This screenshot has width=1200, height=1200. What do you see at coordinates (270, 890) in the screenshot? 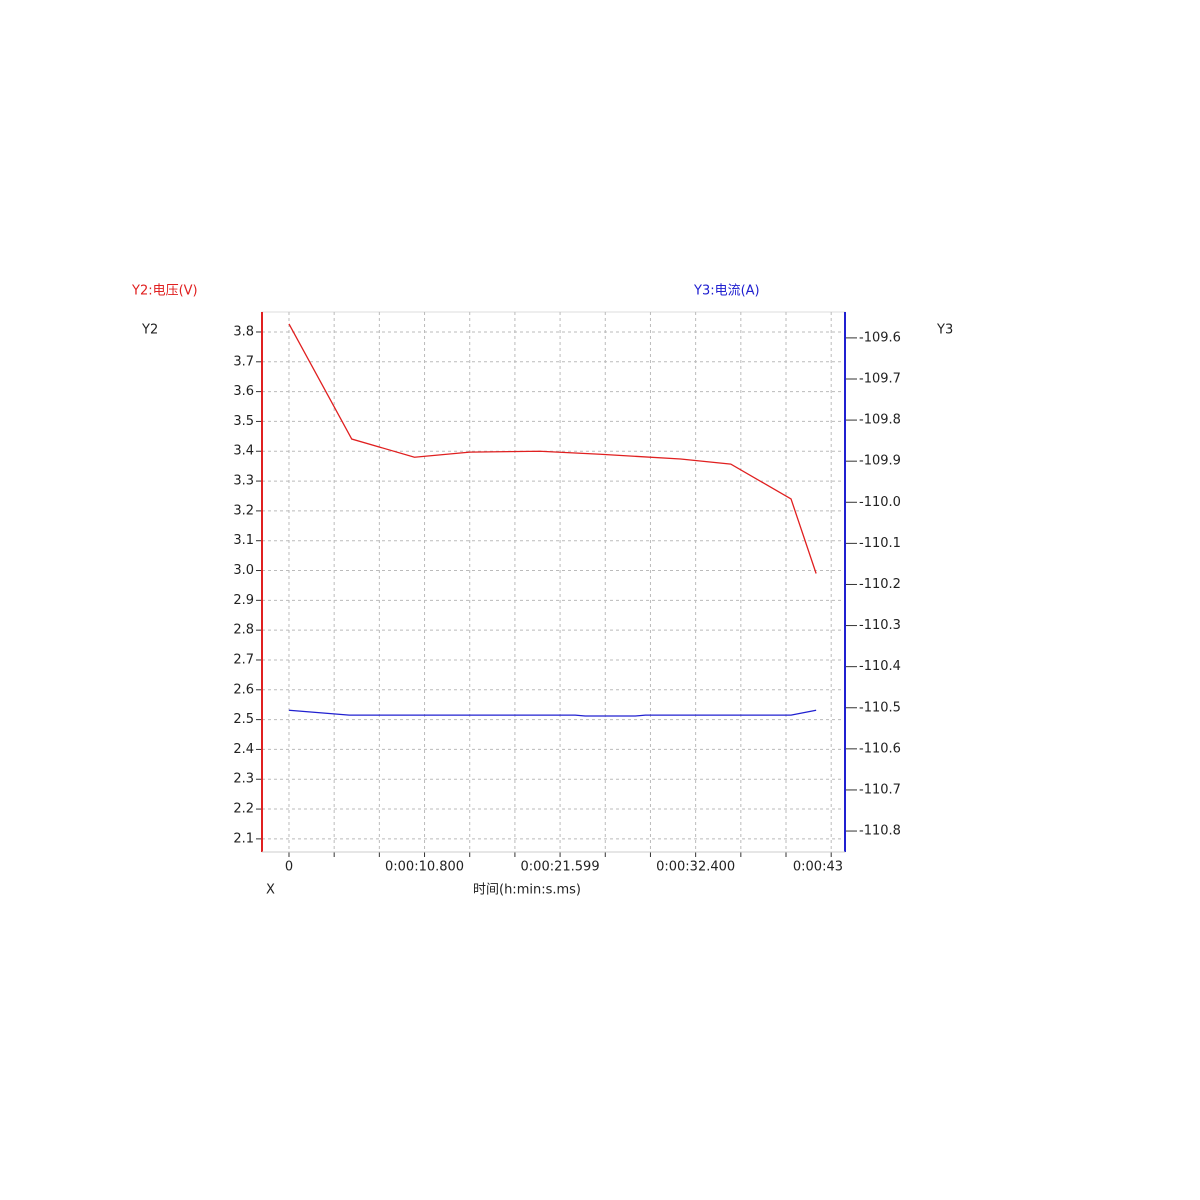
I see `x-axis-name: X` at bounding box center [270, 890].